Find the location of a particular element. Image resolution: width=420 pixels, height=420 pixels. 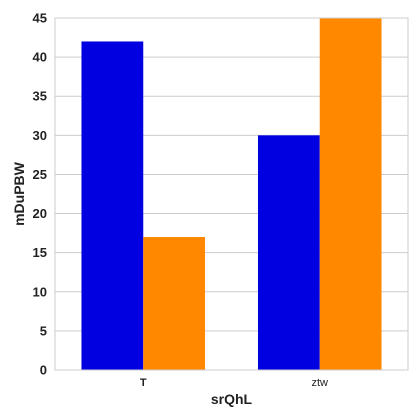

y-tick-label: 10 is located at coordinates (40, 291).